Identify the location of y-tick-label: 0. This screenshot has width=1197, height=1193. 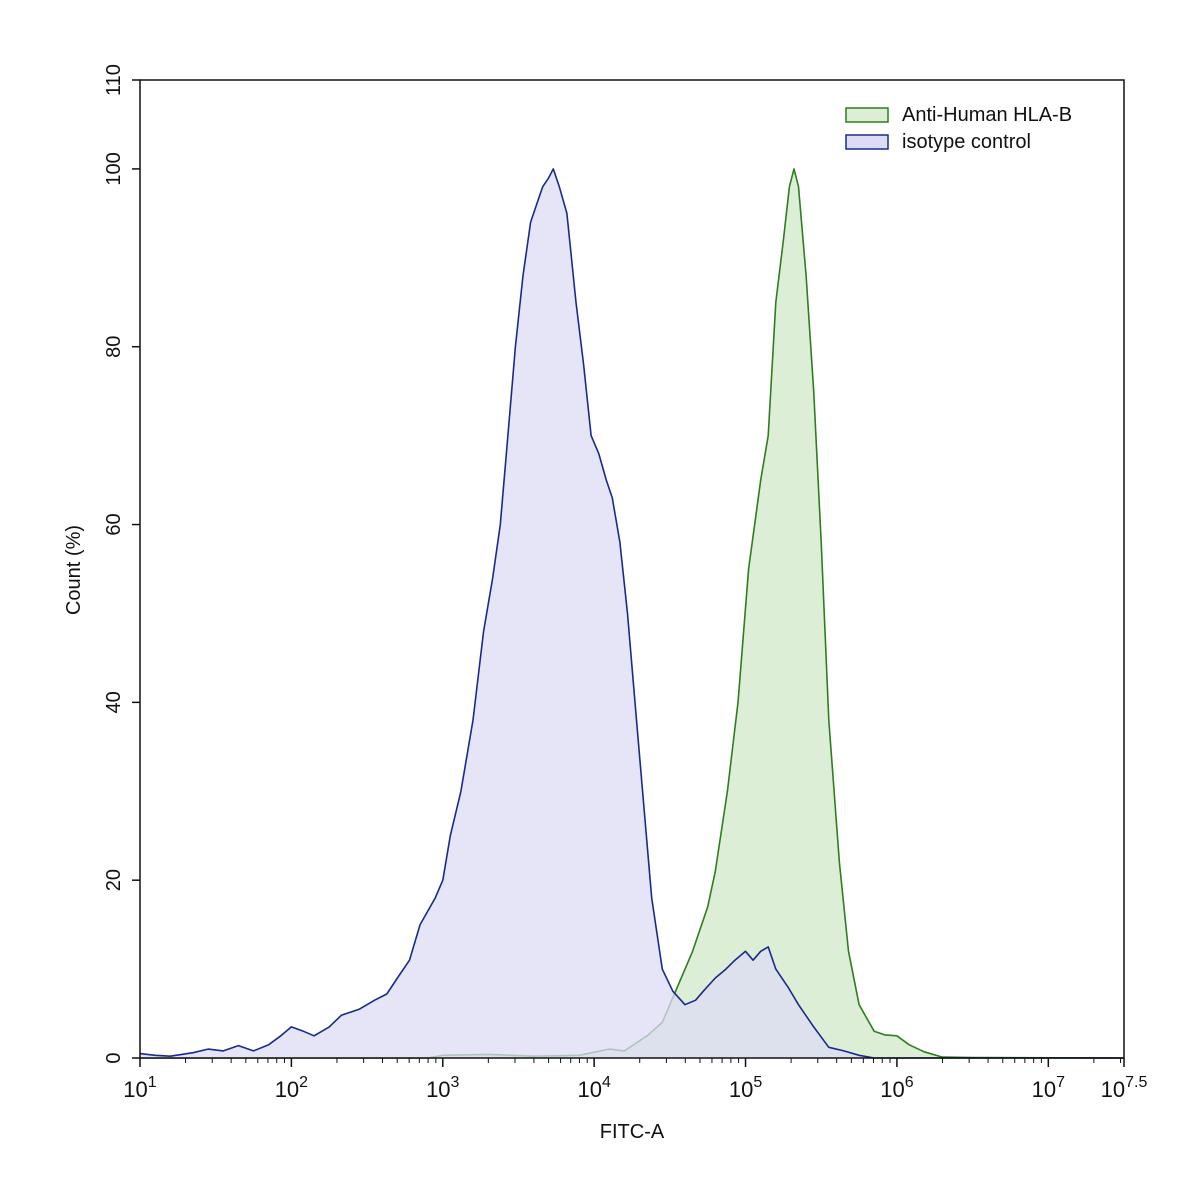
(114, 1057).